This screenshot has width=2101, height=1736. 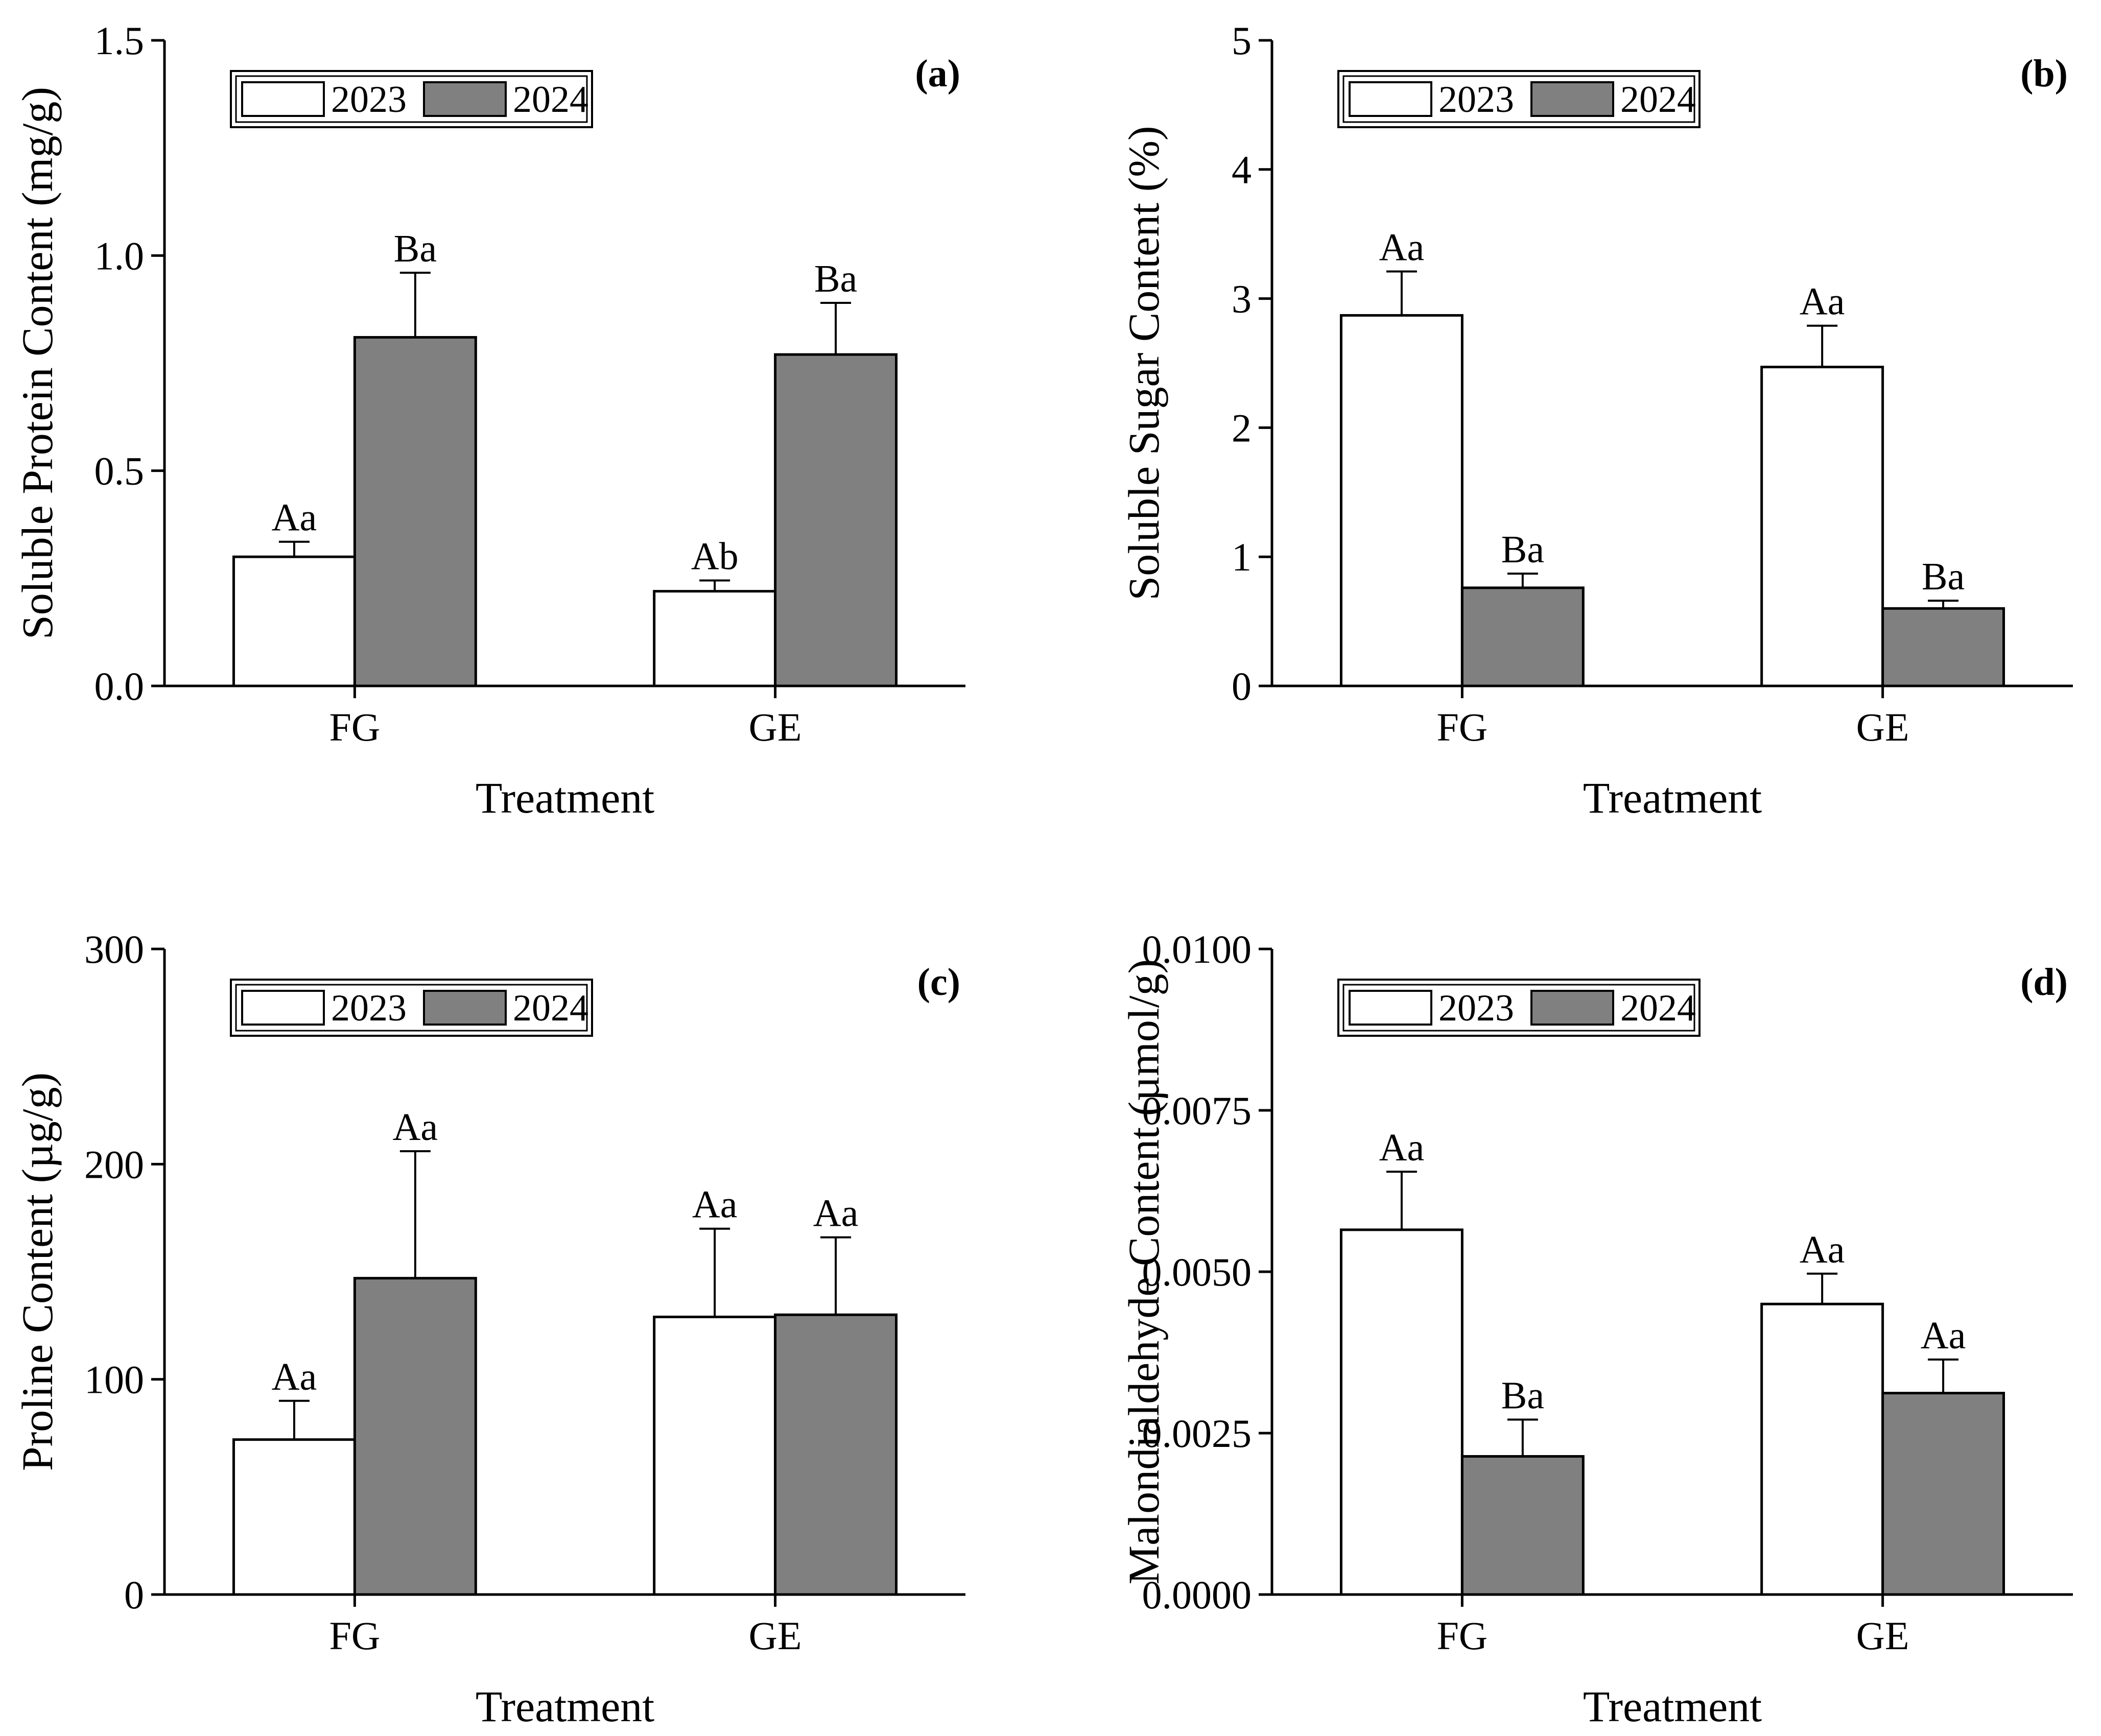 What do you see at coordinates (1144, 363) in the screenshot?
I see `y-axis-title: Soluble Sugar Content (%)` at bounding box center [1144, 363].